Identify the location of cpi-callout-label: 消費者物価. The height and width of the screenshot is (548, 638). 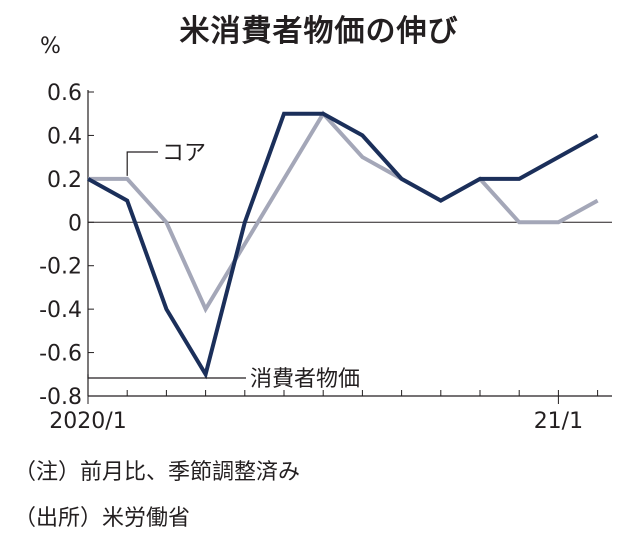
(305, 379).